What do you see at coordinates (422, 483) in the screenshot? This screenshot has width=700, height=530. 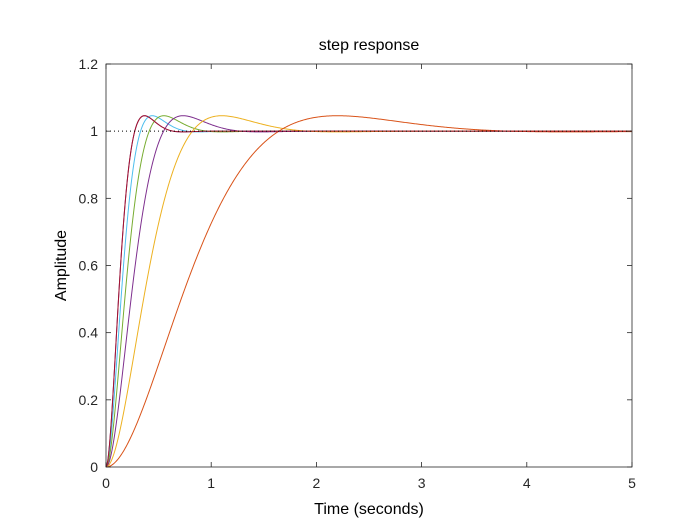 I see `x-tick-label: 3` at bounding box center [422, 483].